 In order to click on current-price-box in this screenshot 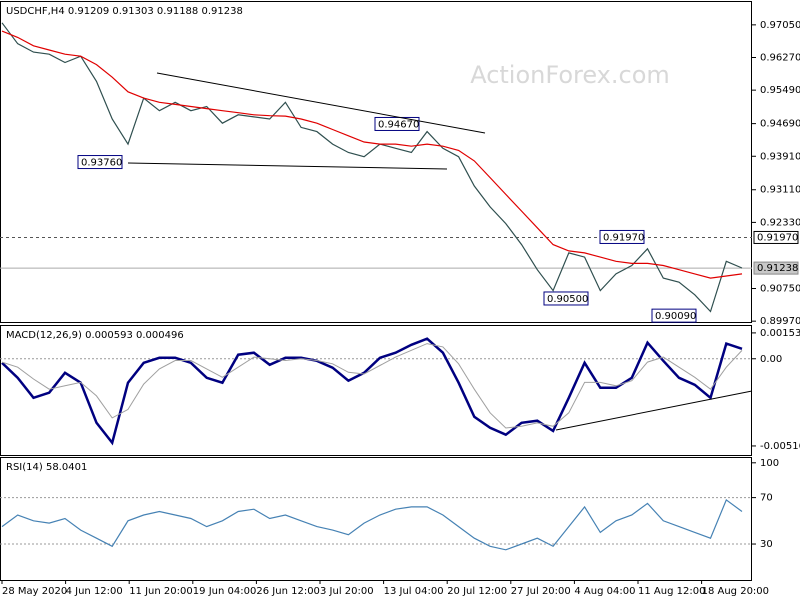, I will do `click(776, 268)`.